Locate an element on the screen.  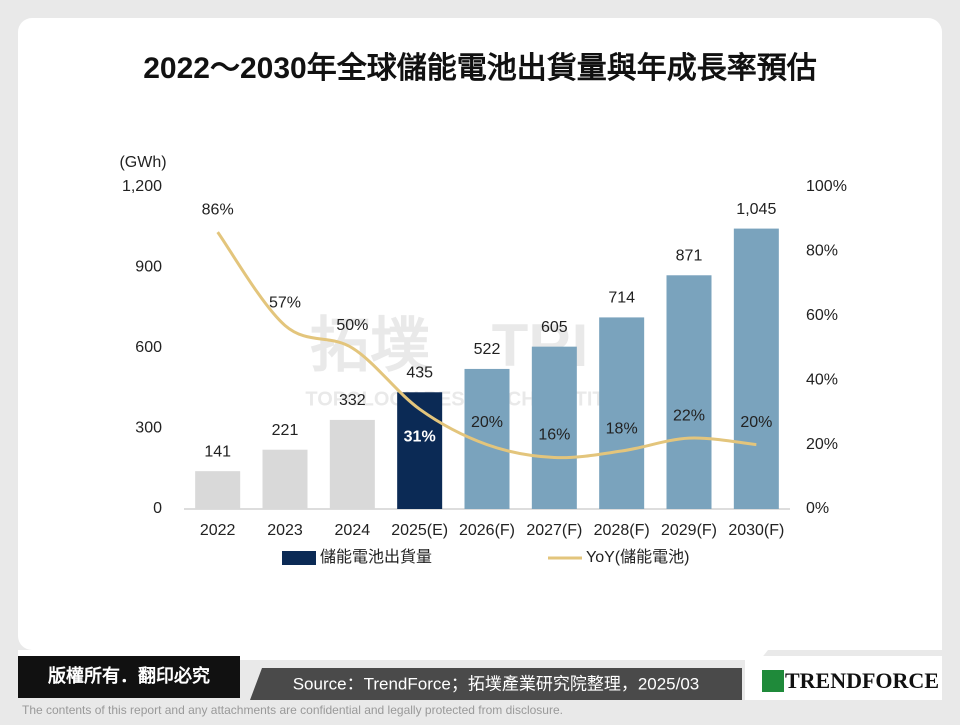
y2-tick-label: 40% is located at coordinates (822, 379).